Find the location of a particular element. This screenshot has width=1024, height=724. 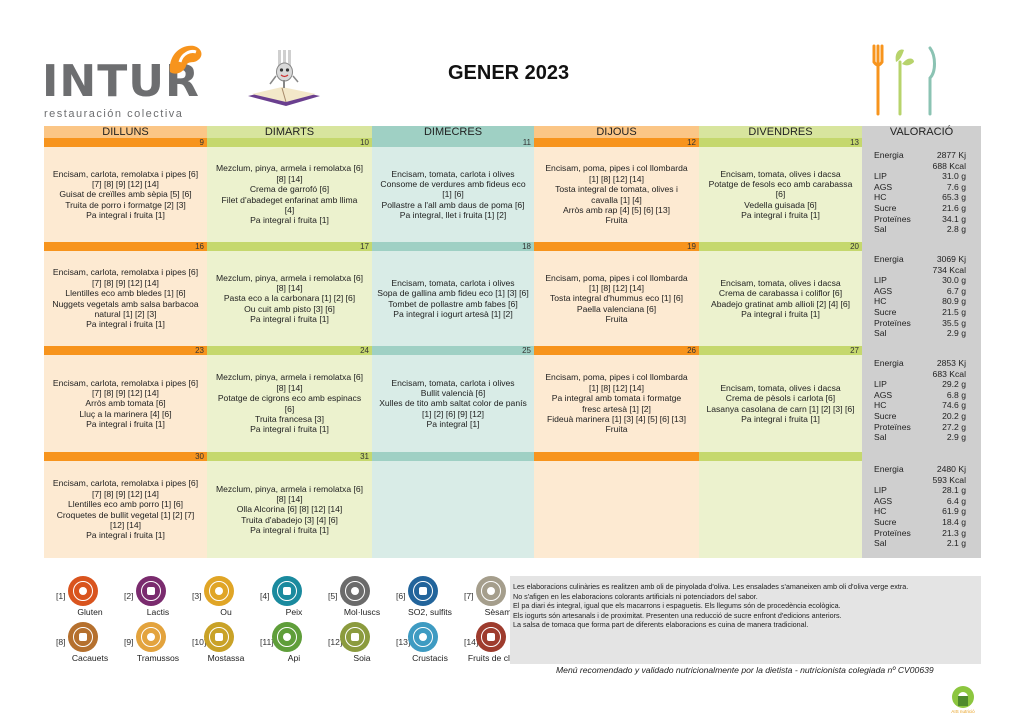

nutrition-row: AGS 6.4 g is located at coordinates (914, 501).